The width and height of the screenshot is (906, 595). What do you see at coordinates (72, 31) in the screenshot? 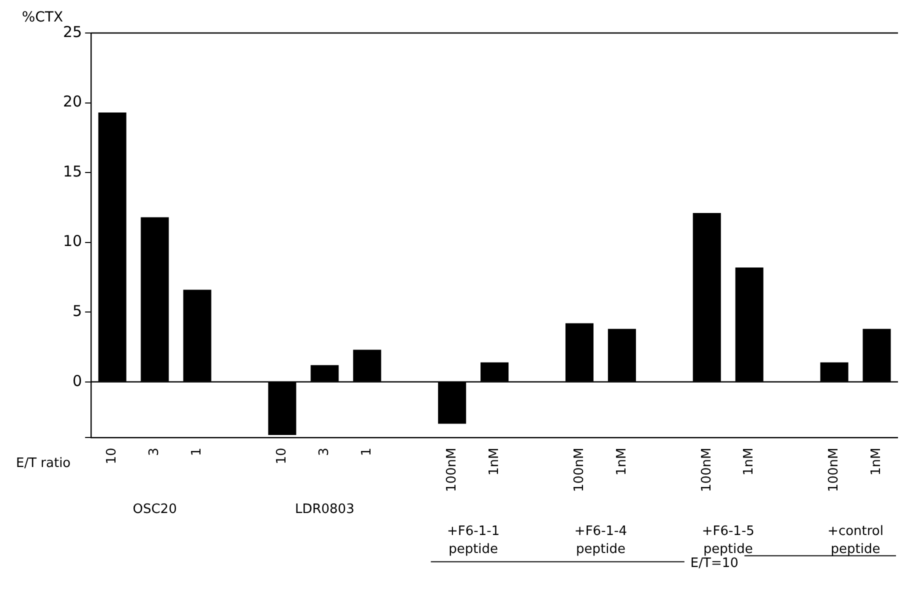
I see `y-tick-label: 25` at bounding box center [72, 31].